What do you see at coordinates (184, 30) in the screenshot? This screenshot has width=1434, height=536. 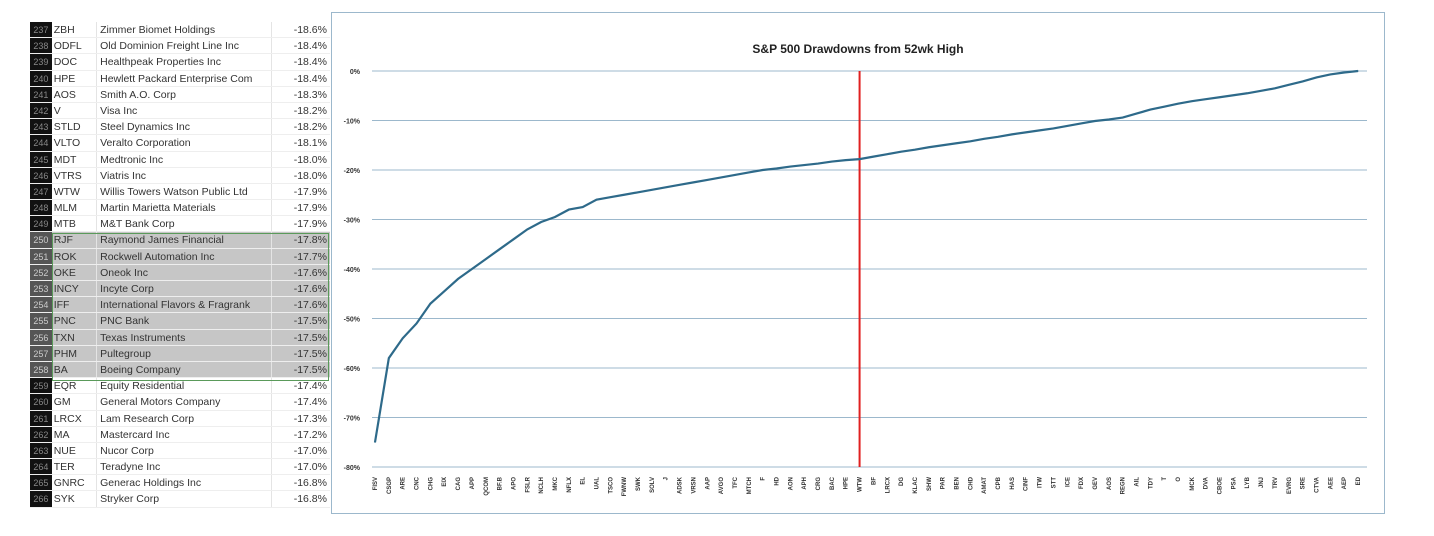 I see `company-name-cell: Zimmer Biomet Holdings` at bounding box center [184, 30].